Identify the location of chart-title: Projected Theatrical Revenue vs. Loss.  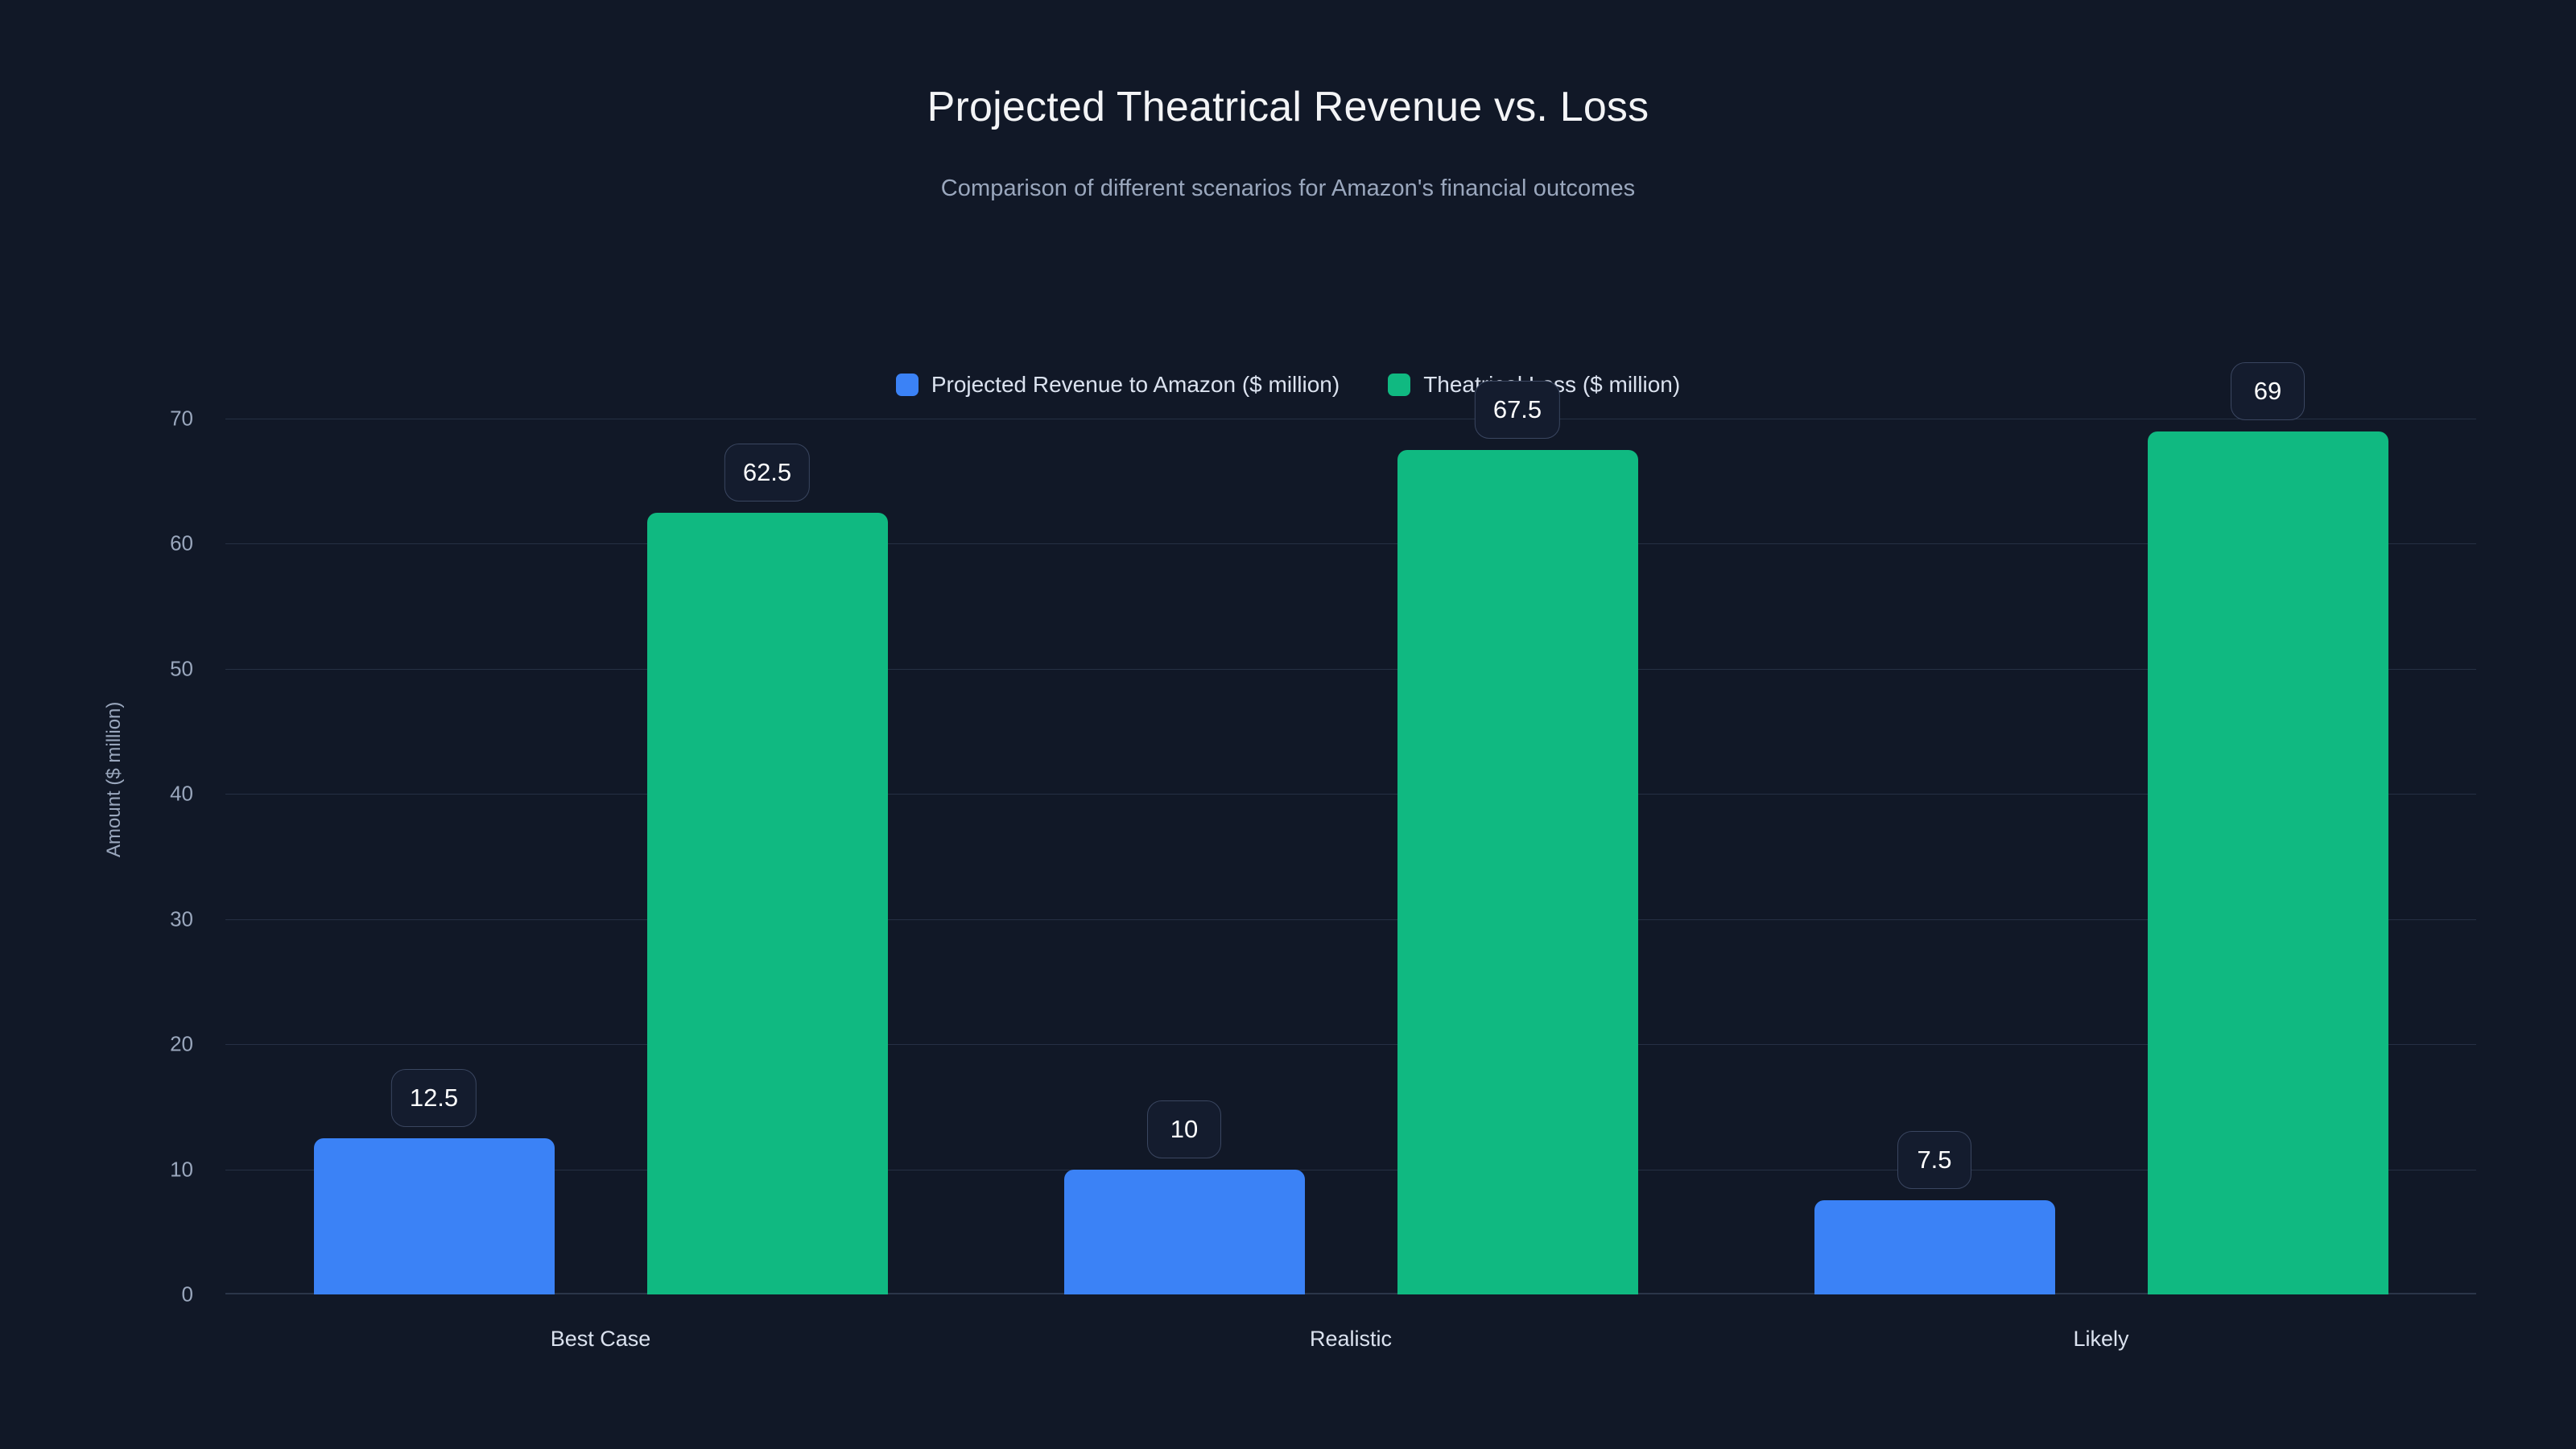
(1288, 107).